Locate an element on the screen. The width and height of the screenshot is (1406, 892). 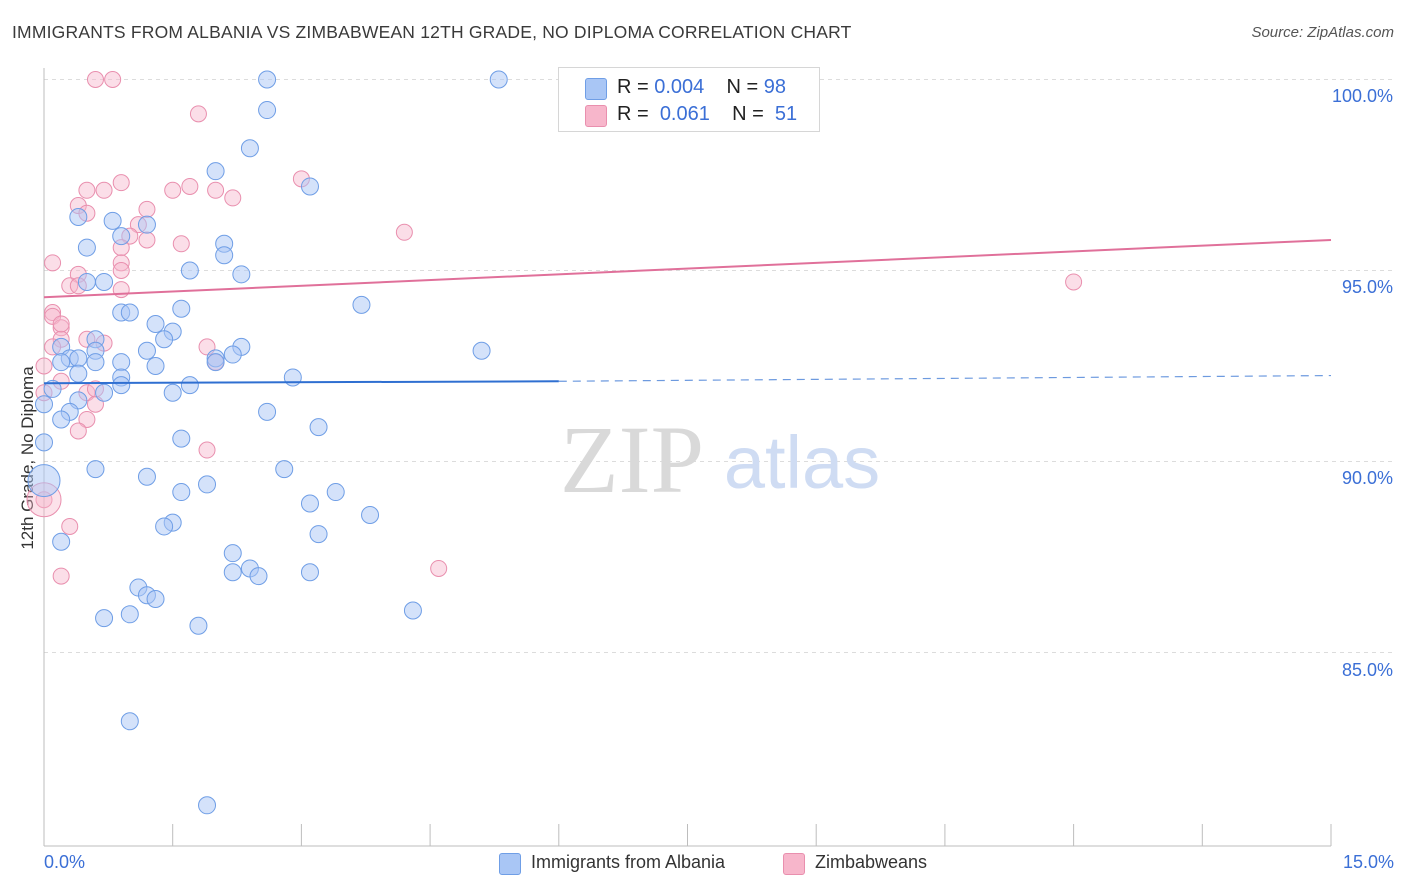
legend-r-value-zimbabwe: 0.061 is located at coordinates (684, 114).